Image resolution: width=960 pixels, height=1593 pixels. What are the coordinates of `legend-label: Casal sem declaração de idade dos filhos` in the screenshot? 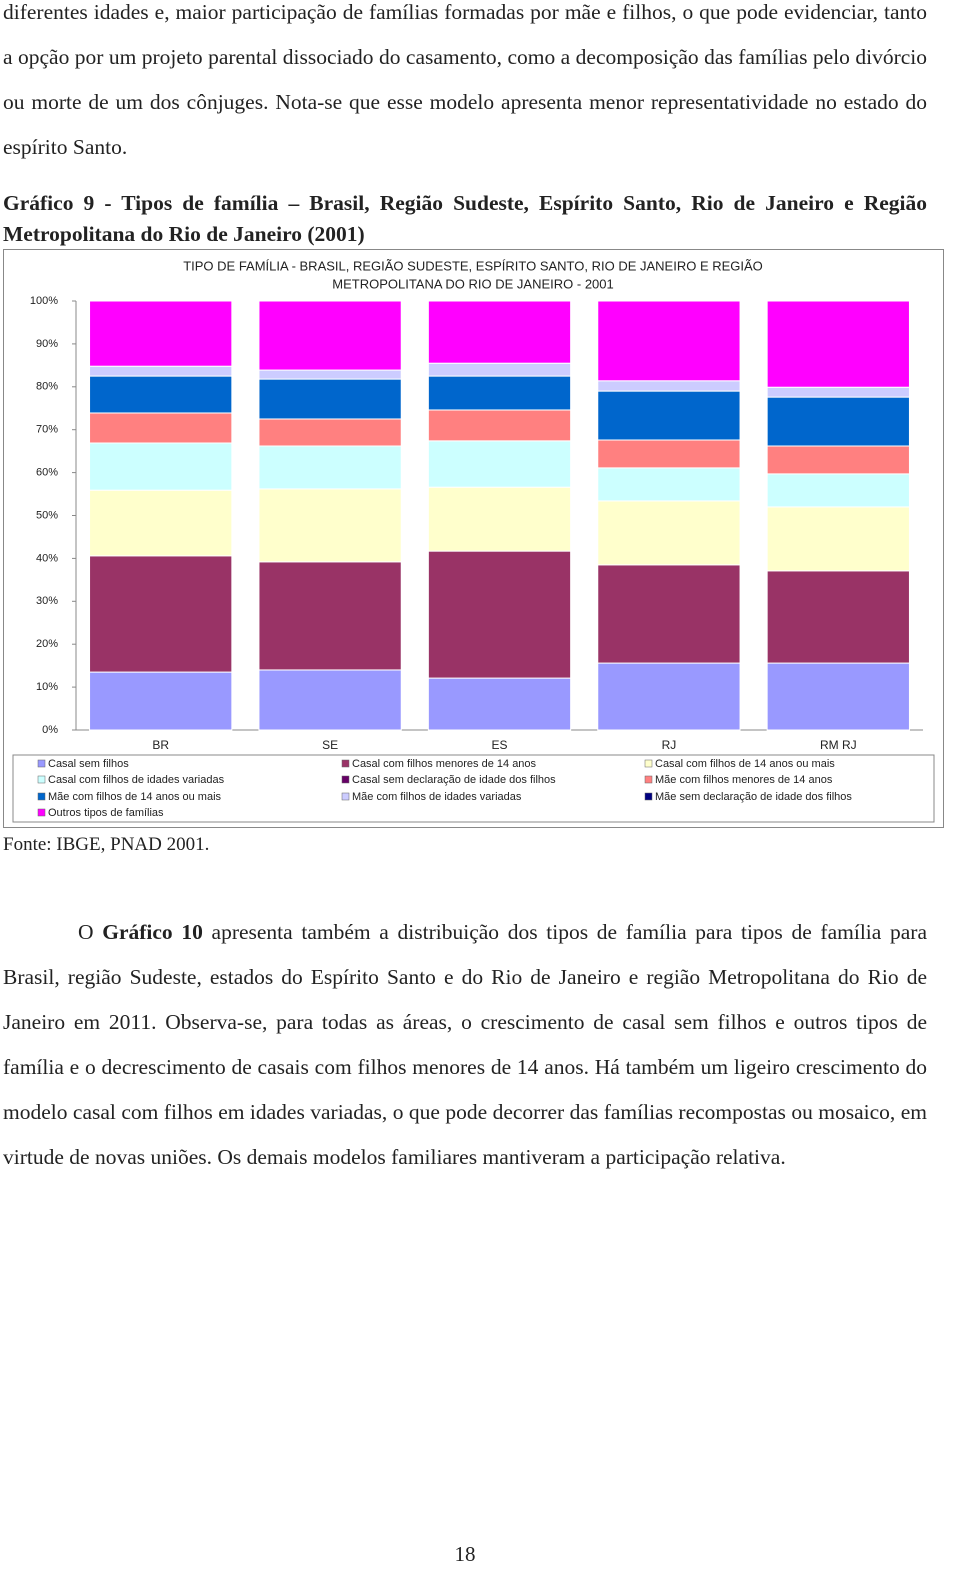 It's located at (454, 780).